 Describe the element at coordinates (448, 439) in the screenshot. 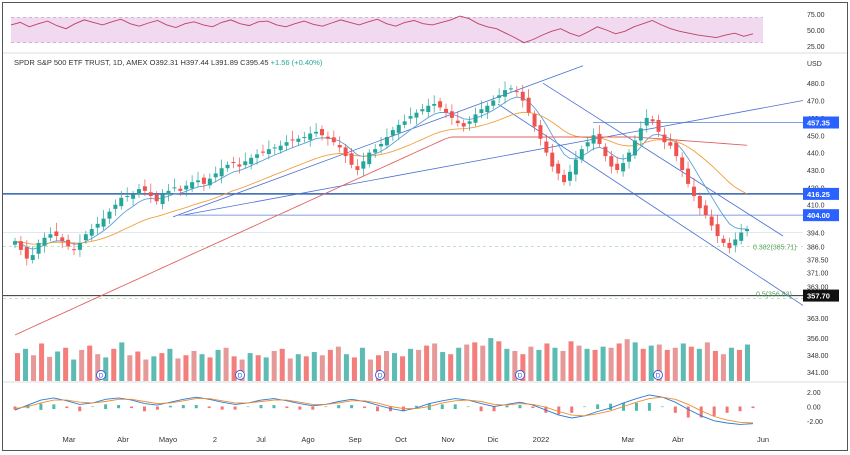

I see `x-tick-label: Nov` at that location.